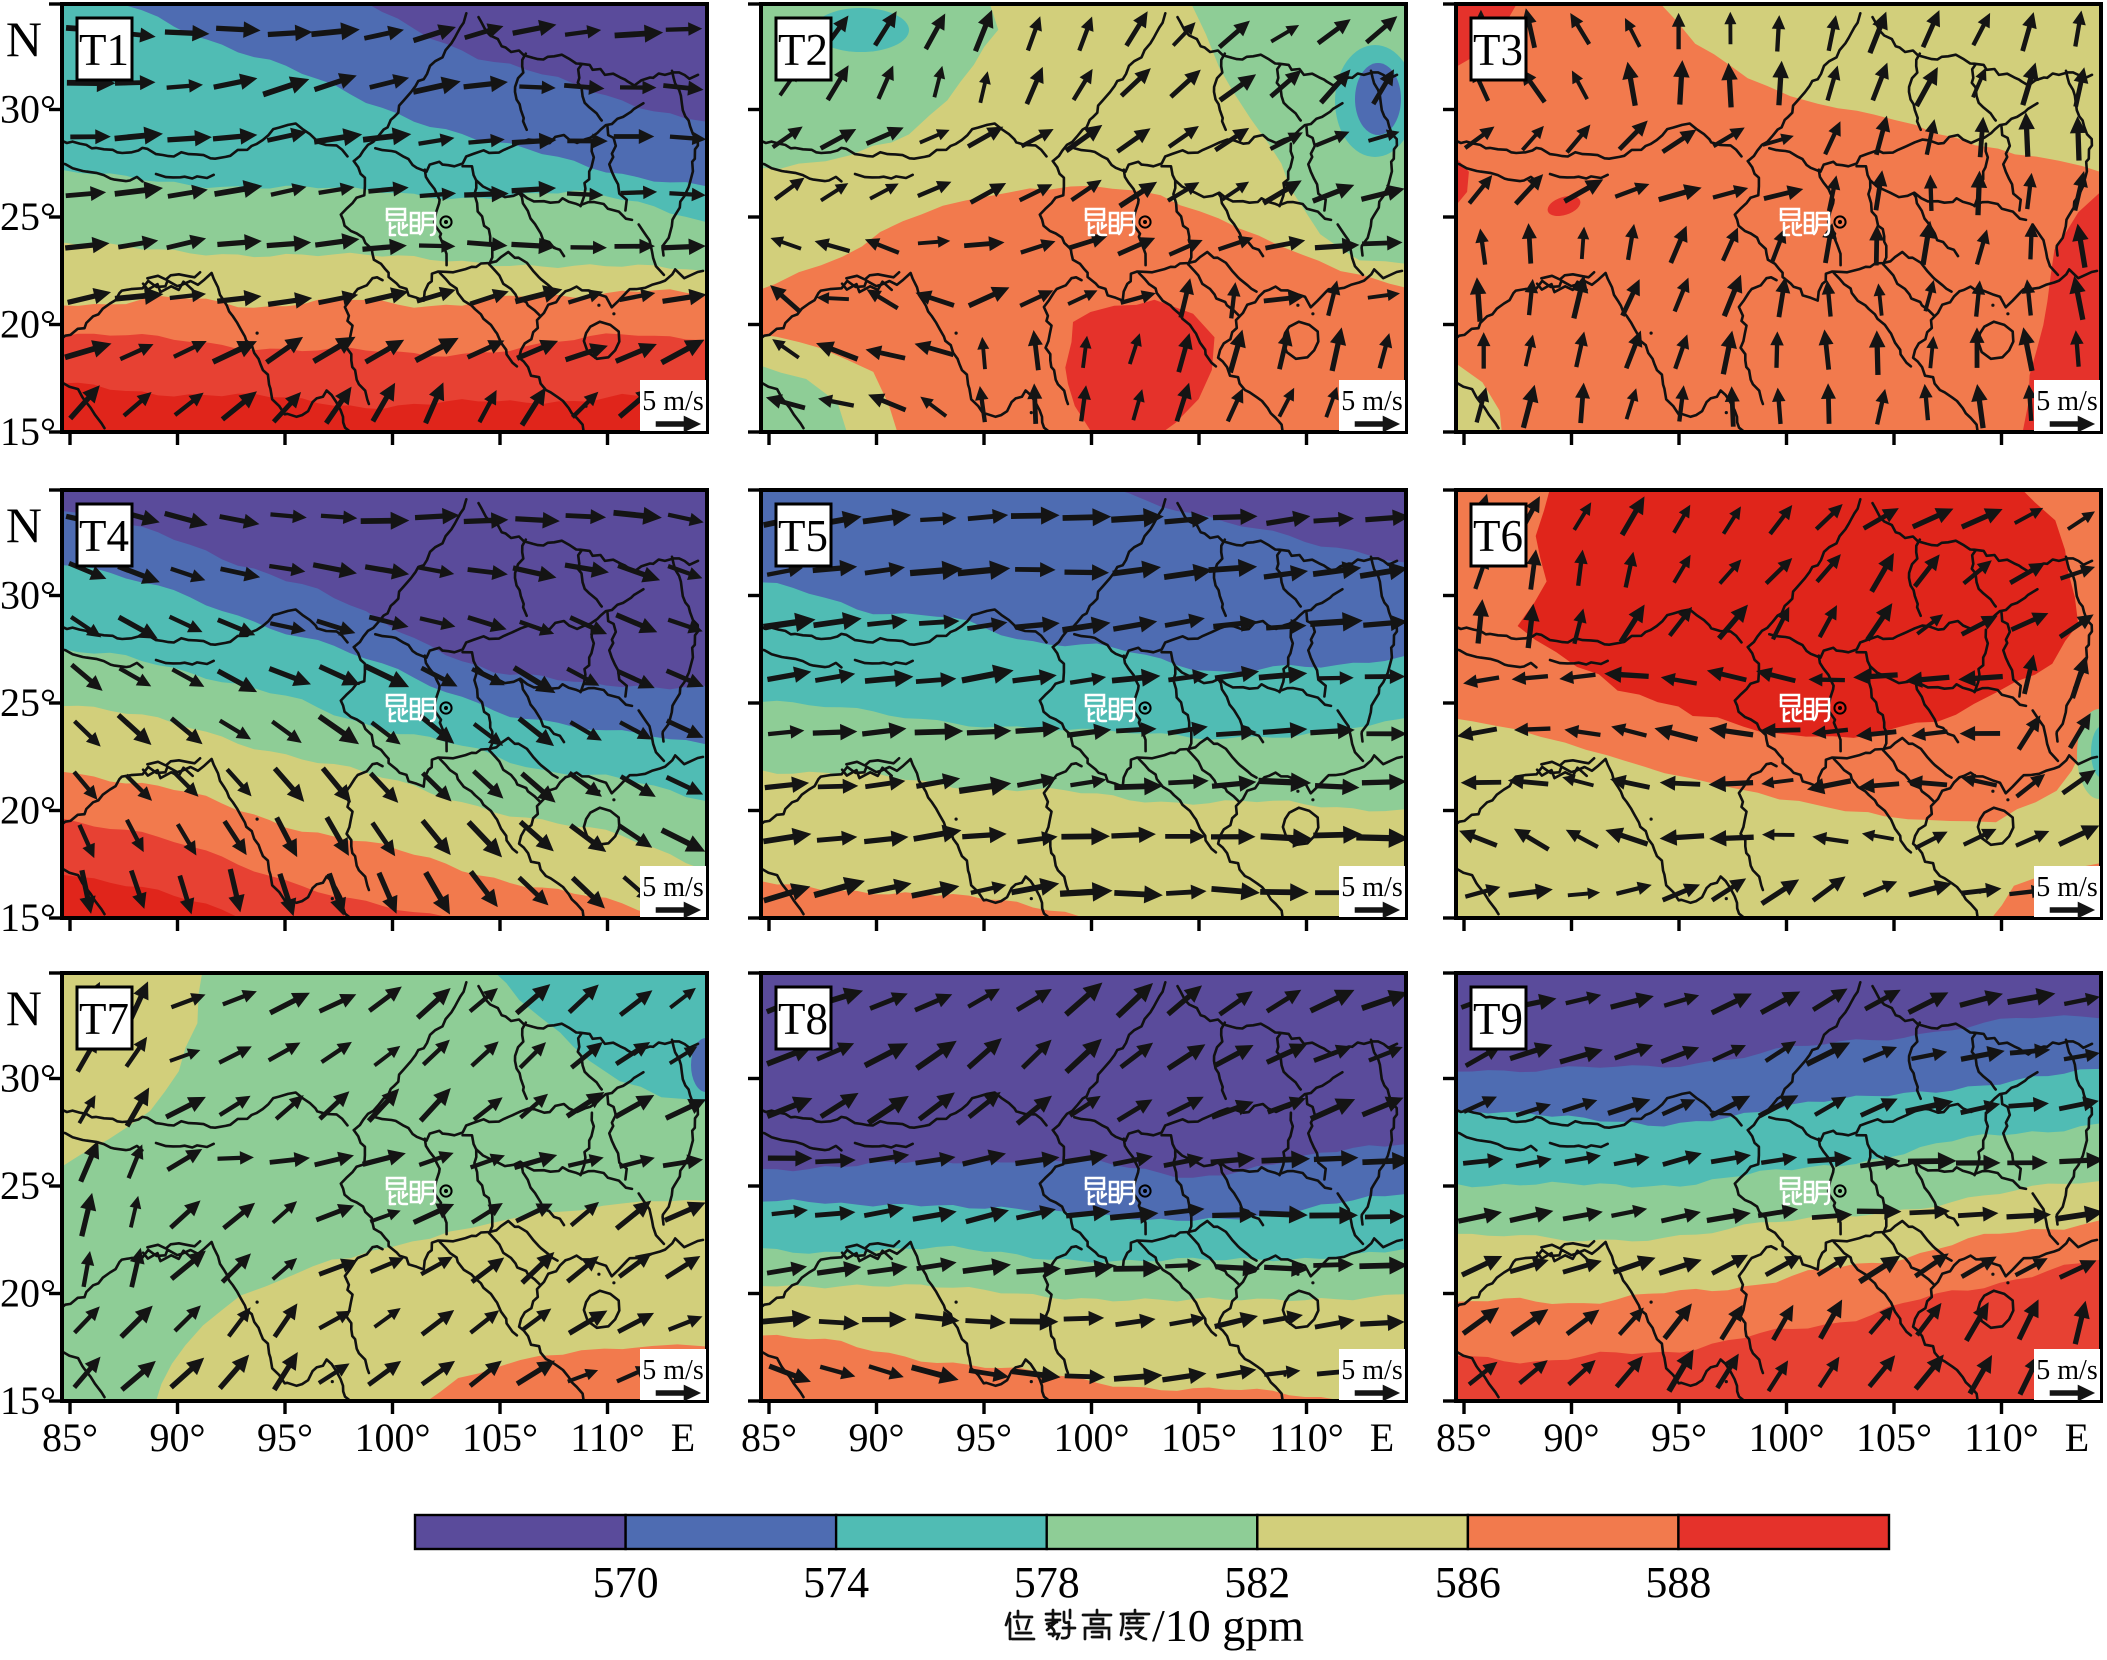 This screenshot has height=1660, width=2107. What do you see at coordinates (803, 1019) in the screenshot?
I see `svg-text: T8` at bounding box center [803, 1019].